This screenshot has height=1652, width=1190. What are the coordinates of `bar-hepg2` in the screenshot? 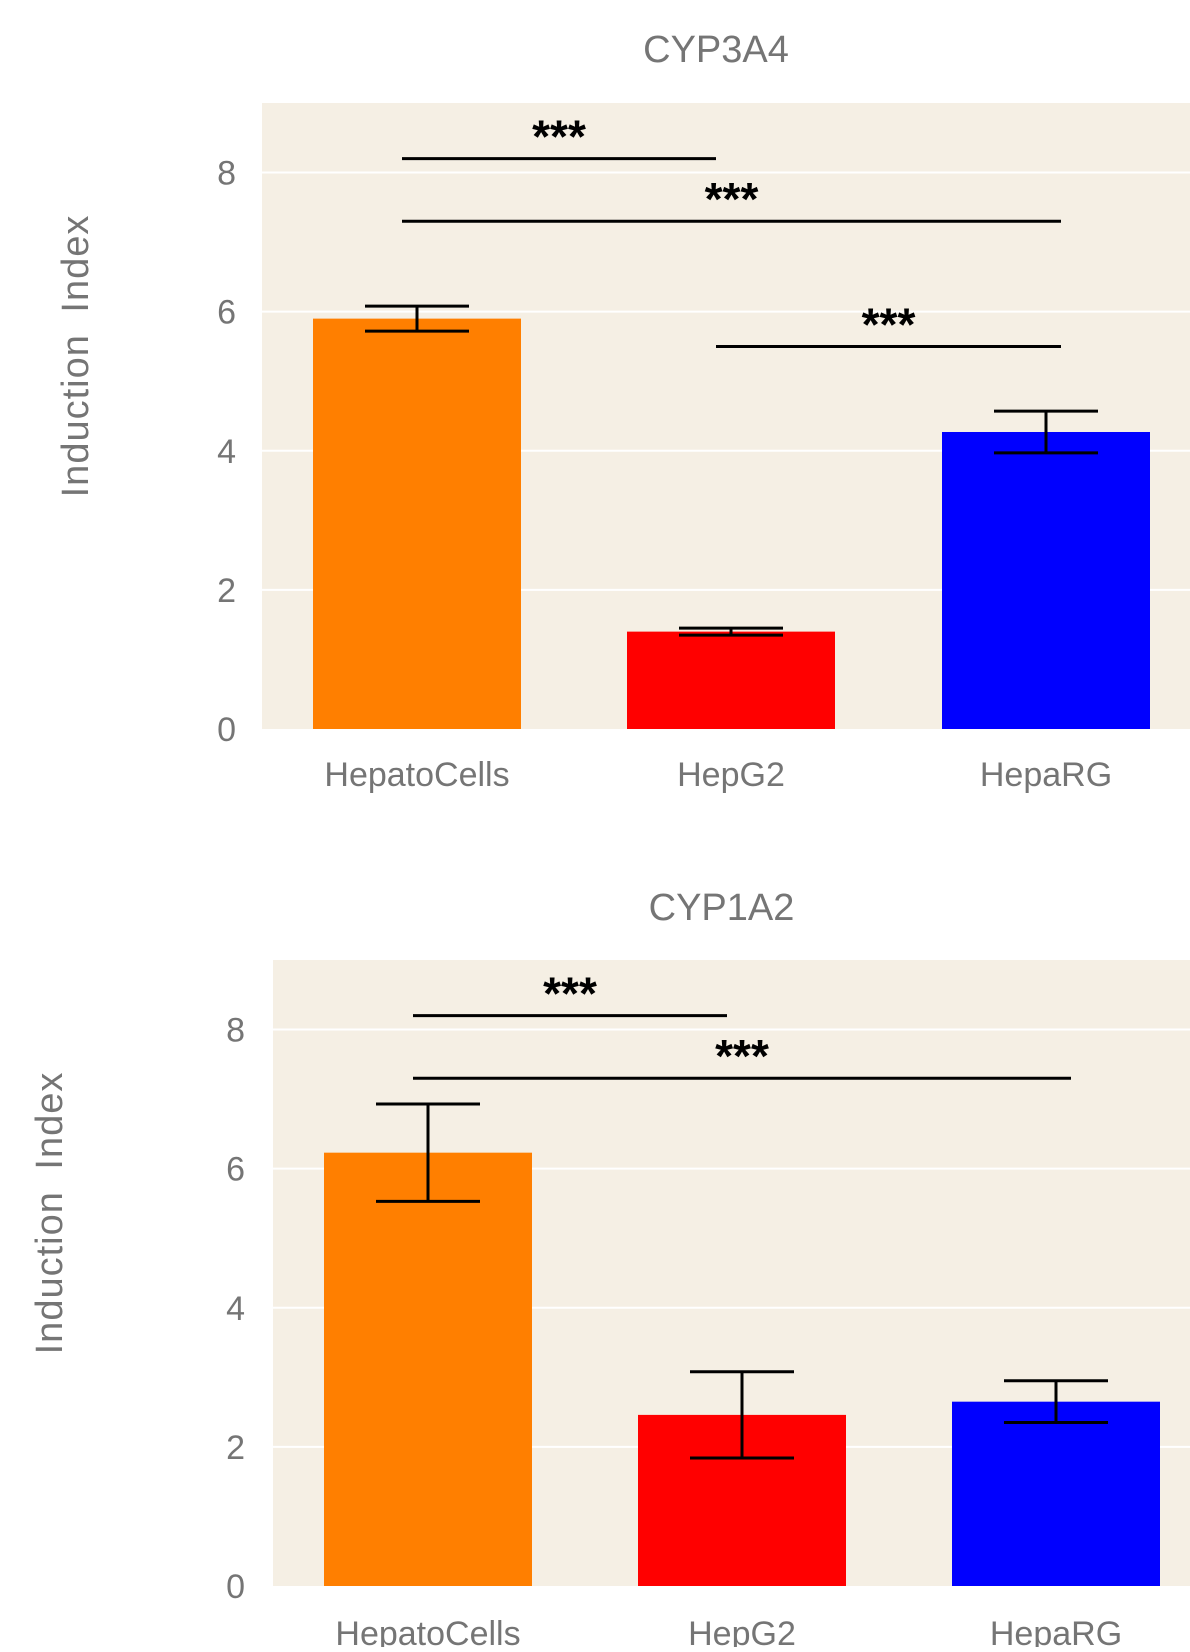 It's located at (731, 680).